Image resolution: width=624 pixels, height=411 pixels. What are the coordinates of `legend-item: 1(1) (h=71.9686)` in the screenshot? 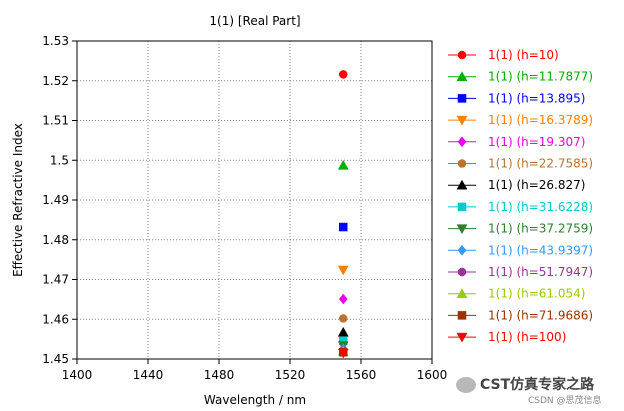 It's located at (520, 315).